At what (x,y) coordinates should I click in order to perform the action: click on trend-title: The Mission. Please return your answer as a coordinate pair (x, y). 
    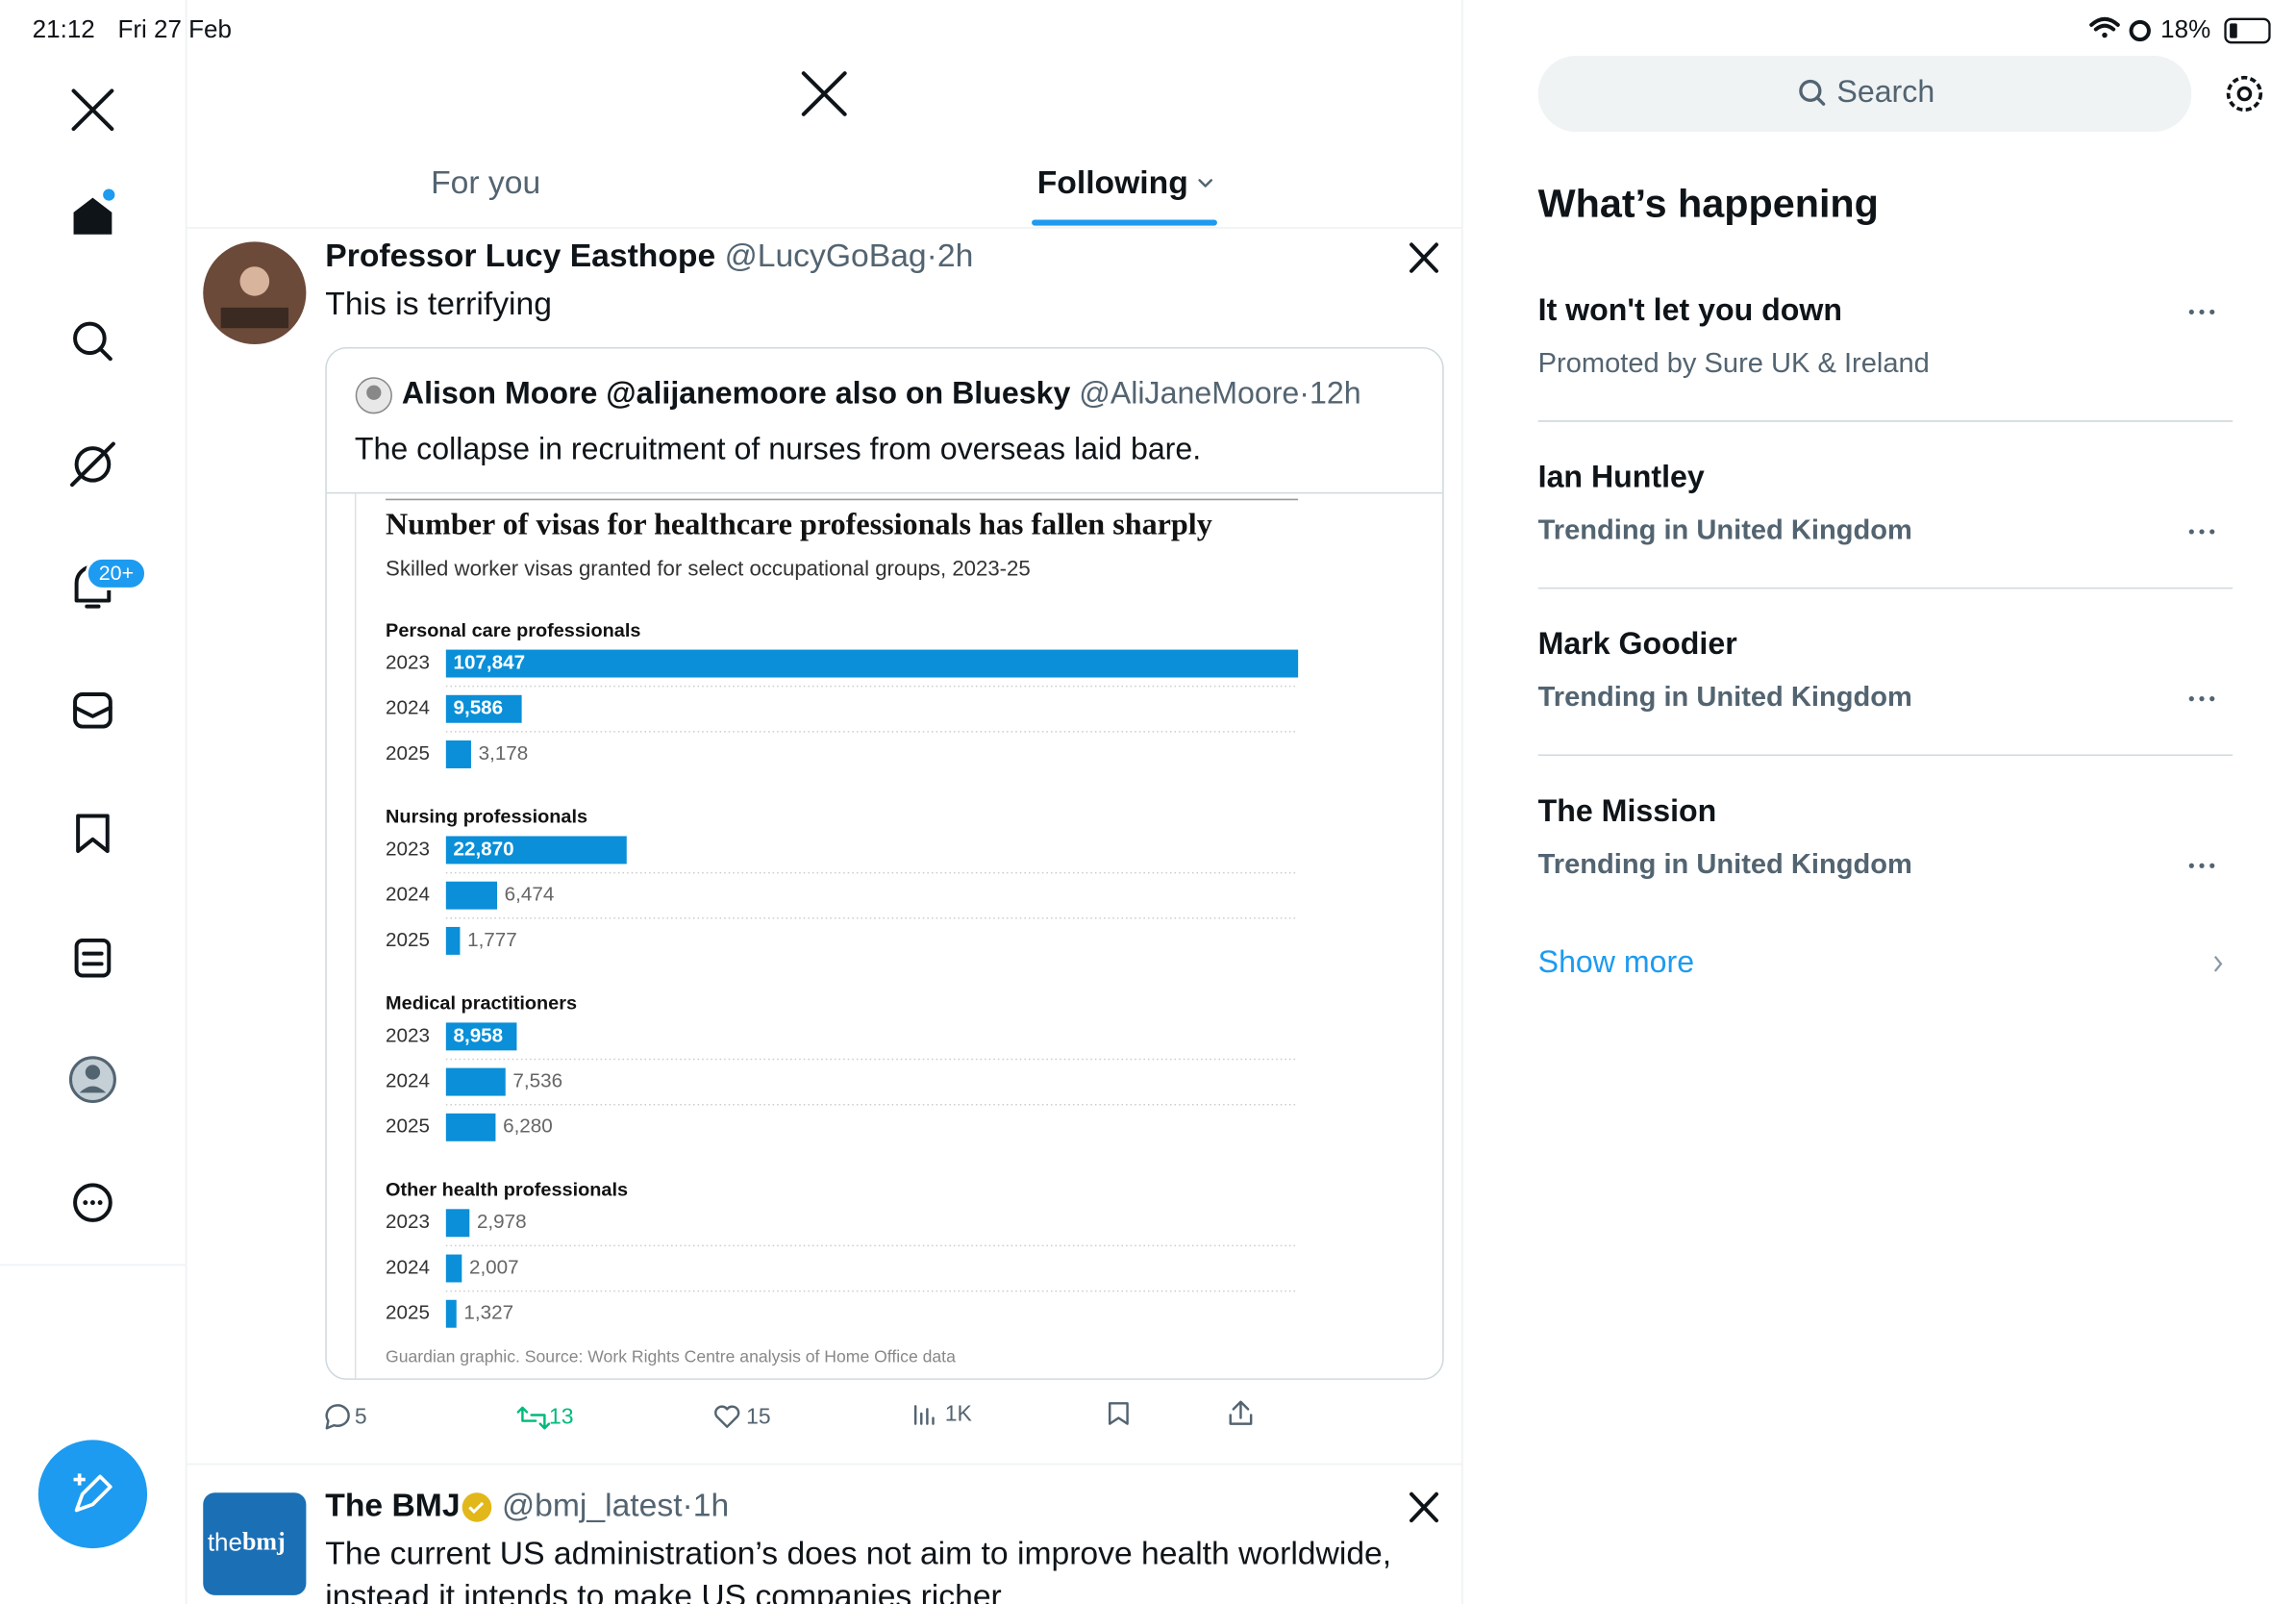
    Looking at the image, I should click on (1627, 810).